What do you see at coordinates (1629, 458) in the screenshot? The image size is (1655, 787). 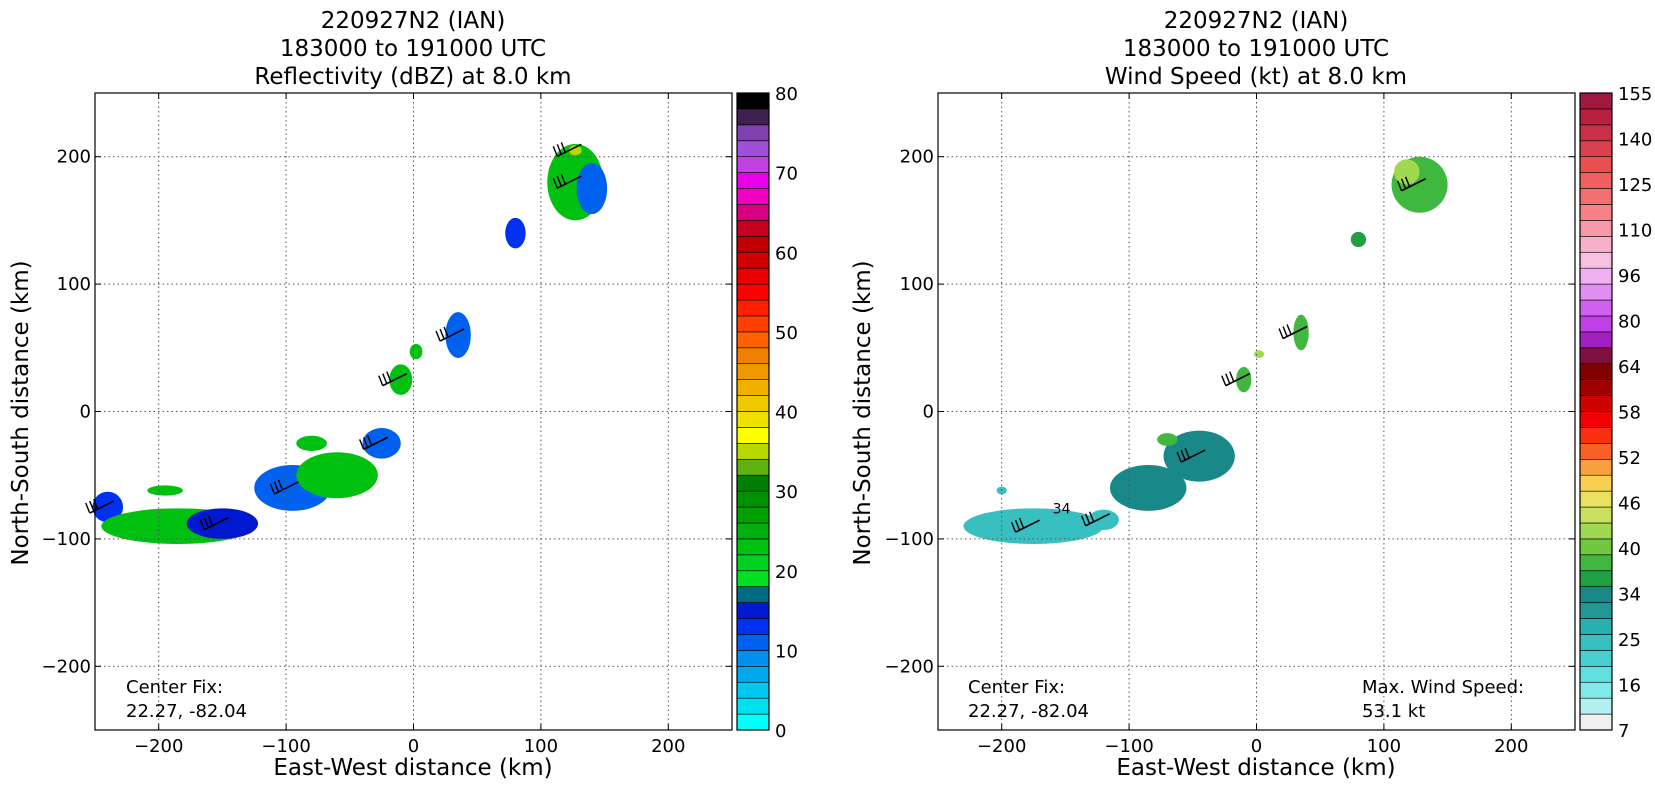 I see `colorbar-tick-label: 52` at bounding box center [1629, 458].